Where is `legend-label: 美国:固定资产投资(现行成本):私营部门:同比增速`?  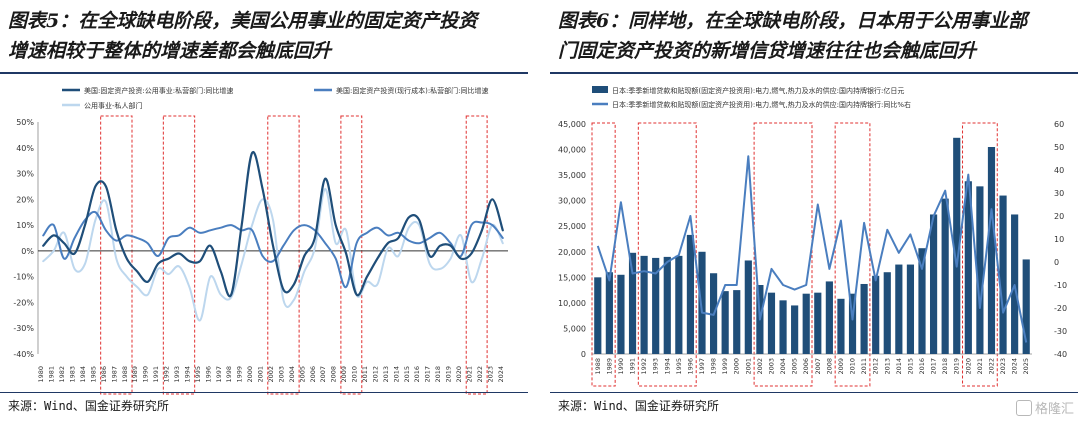
legend-label: 美国:固定资产投资(现行成本):私营部门:同比增速 is located at coordinates (412, 90).